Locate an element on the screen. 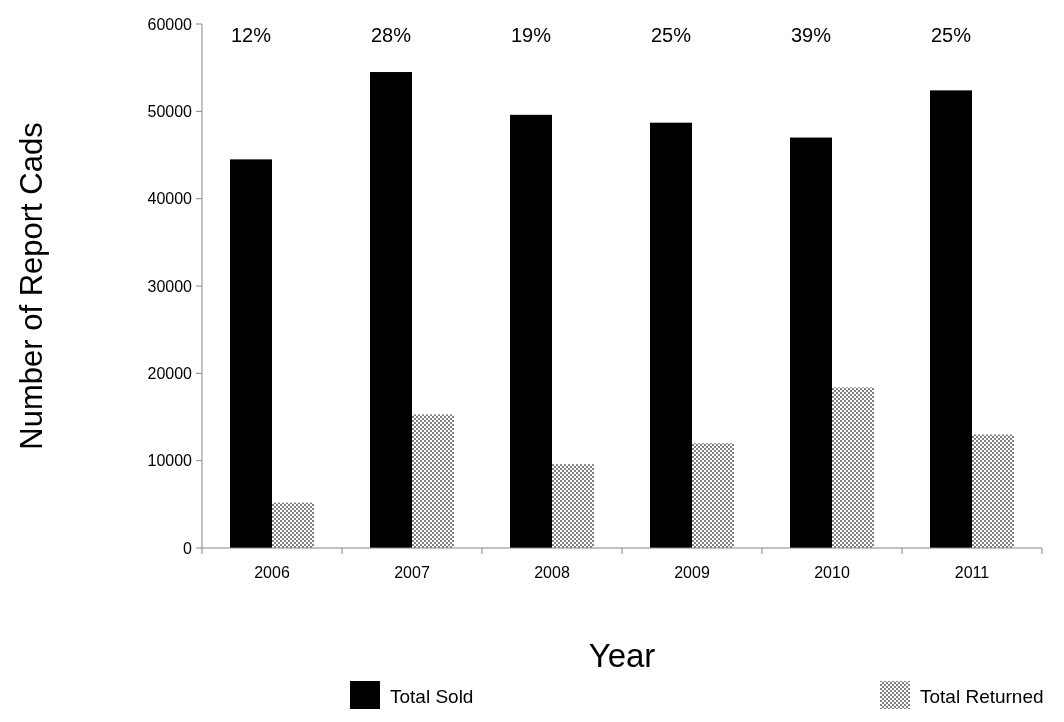 The width and height of the screenshot is (1064, 722). y-tick-label: 40000 is located at coordinates (170, 199).